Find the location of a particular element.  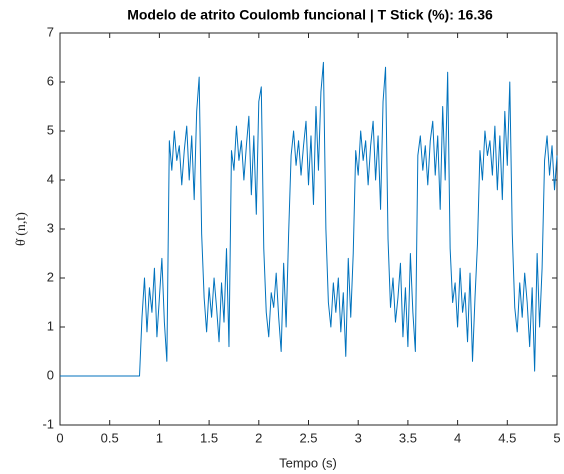

y-tick-label: -1 is located at coordinates (48, 423).